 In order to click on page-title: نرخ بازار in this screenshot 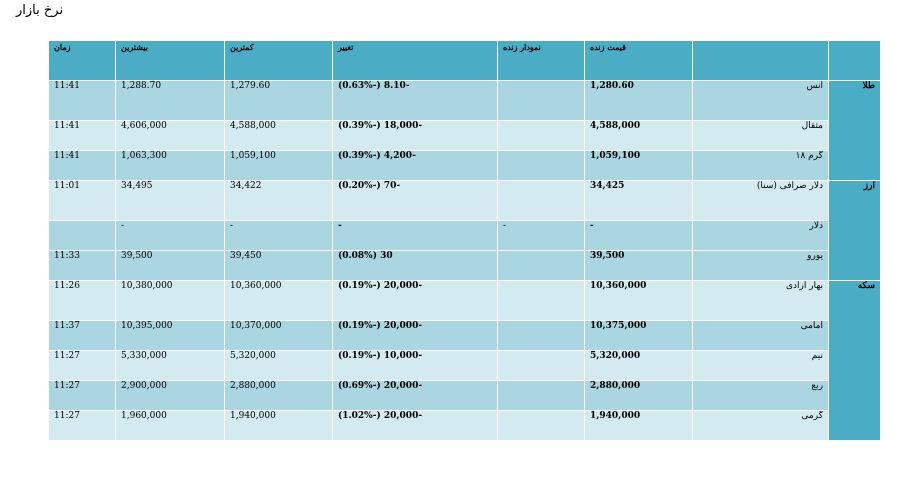, I will do `click(40, 10)`.